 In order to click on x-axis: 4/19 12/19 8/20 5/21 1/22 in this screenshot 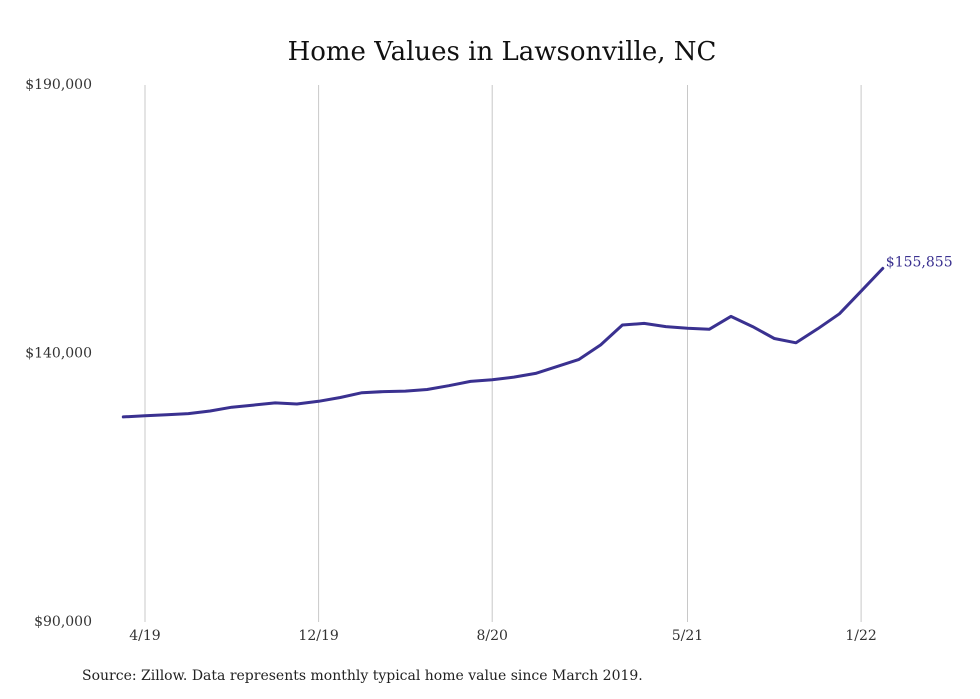, I will do `click(503, 636)`.